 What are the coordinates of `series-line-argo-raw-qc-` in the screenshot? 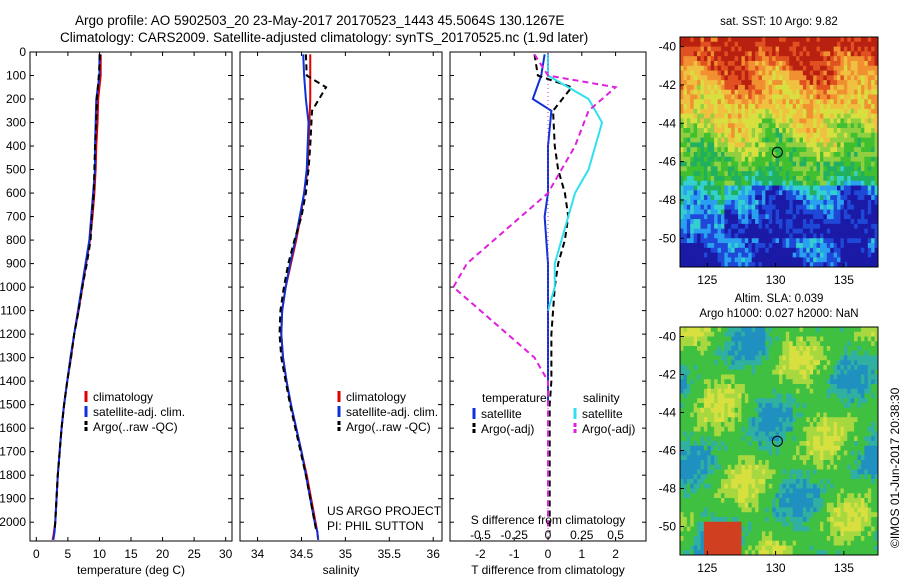 It's located at (303, 293).